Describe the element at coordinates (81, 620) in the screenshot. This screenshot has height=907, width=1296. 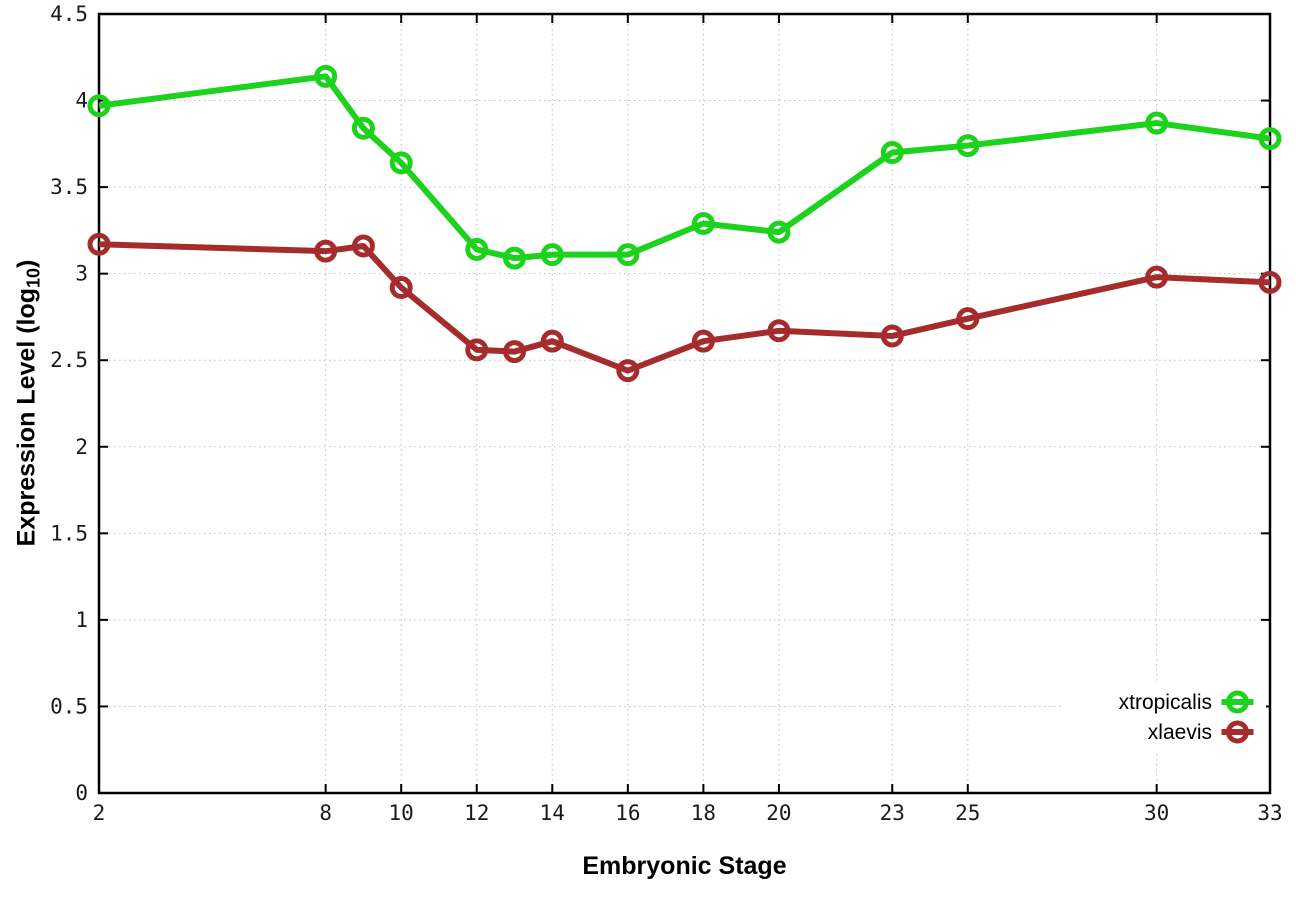
I see `y-tick-label: 1` at that location.